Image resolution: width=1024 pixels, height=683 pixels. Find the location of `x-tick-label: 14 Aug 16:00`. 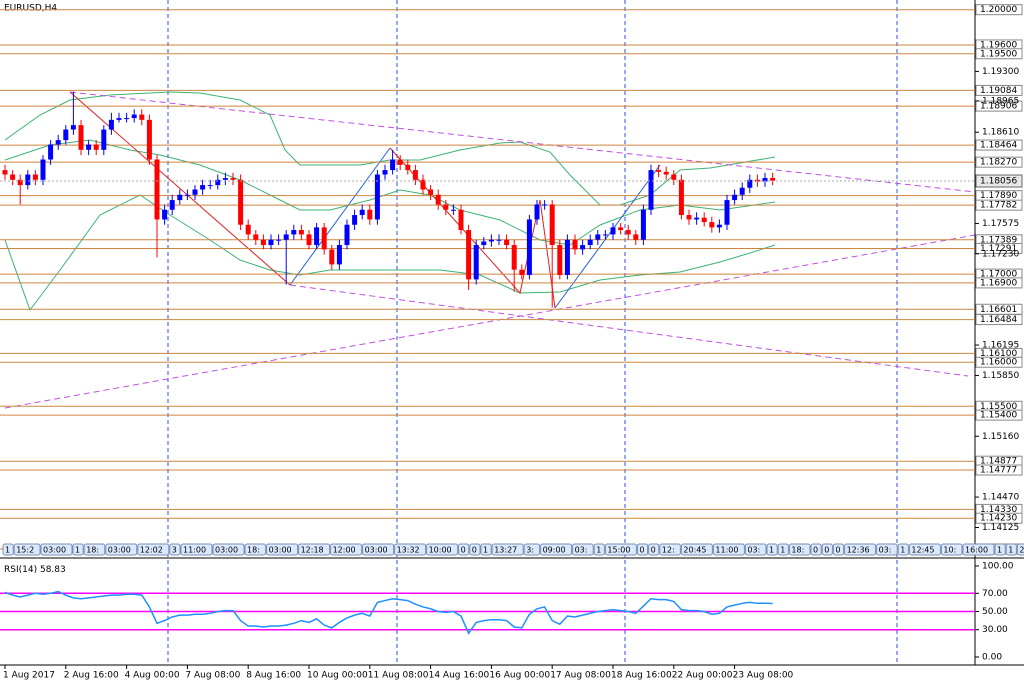

x-tick-label: 14 Aug 16:00 is located at coordinates (459, 676).